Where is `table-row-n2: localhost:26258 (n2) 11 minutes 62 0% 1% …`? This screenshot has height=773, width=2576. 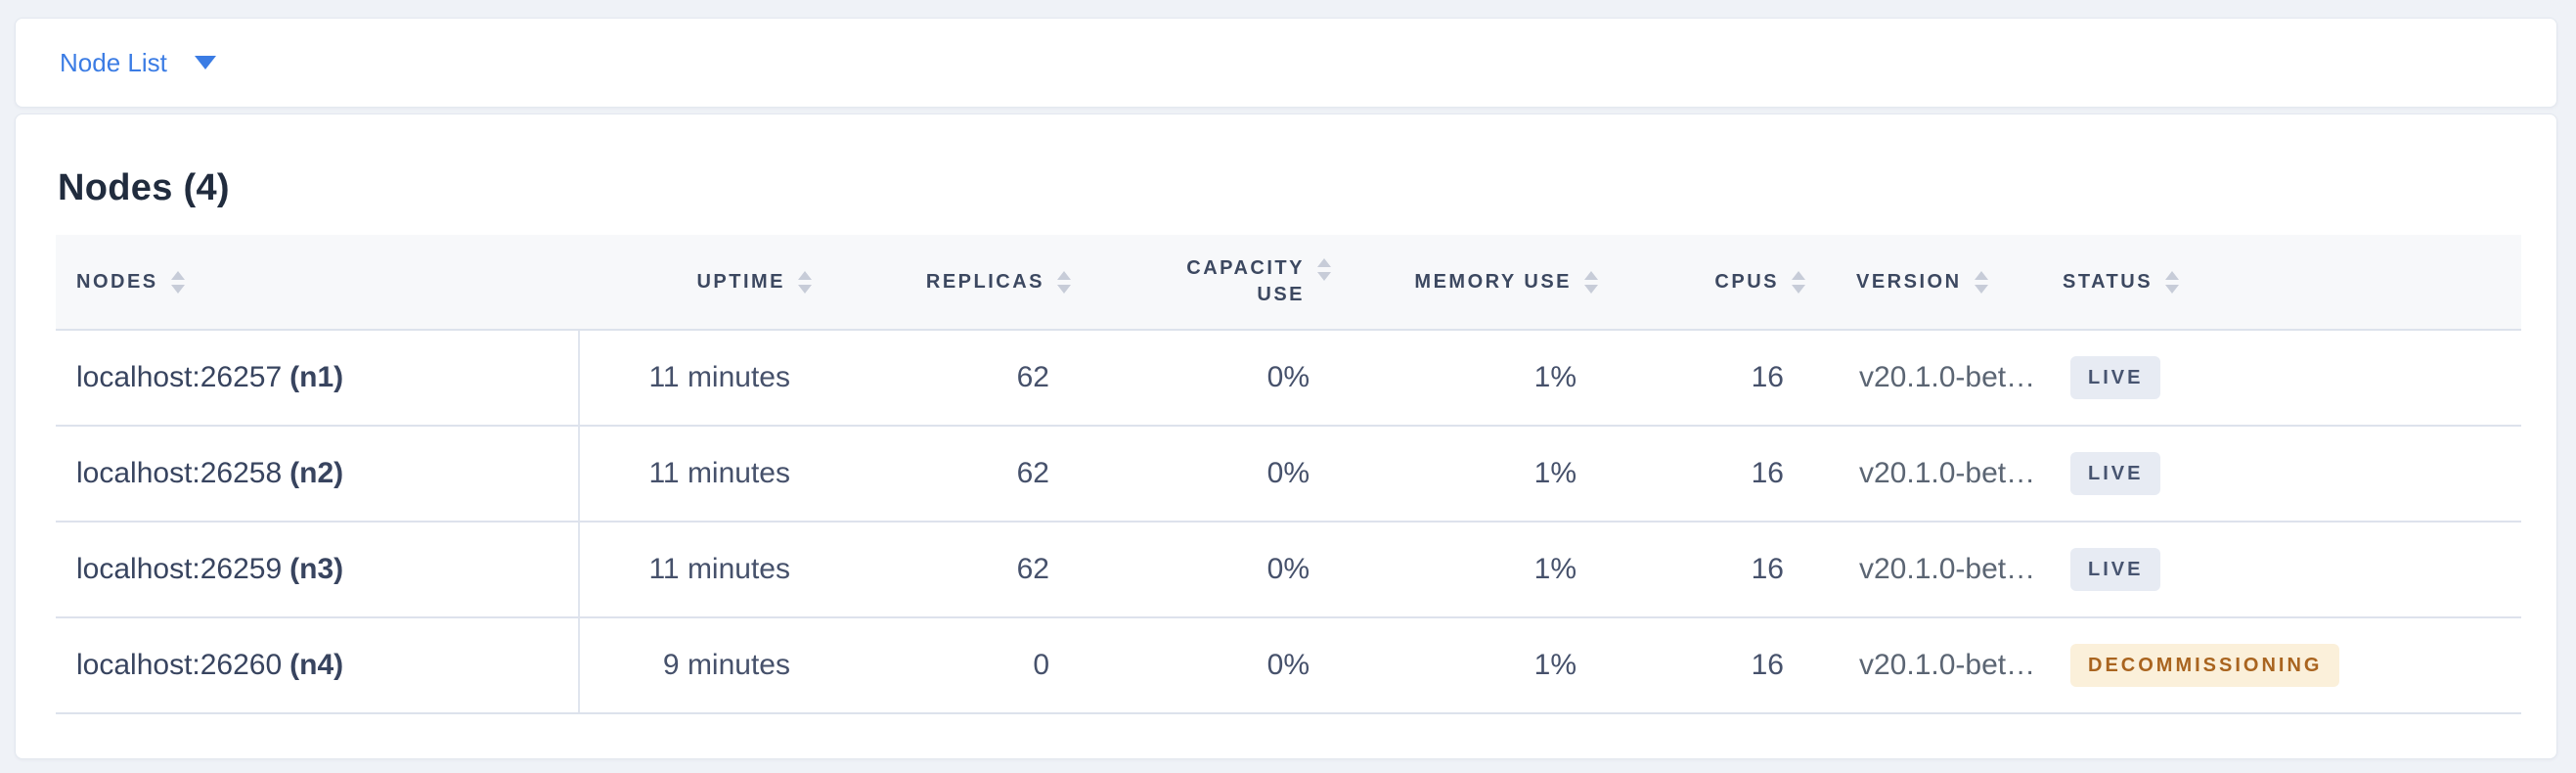
table-row-n2: localhost:26258 (n2) 11 minutes 62 0% 1% … is located at coordinates (1288, 474).